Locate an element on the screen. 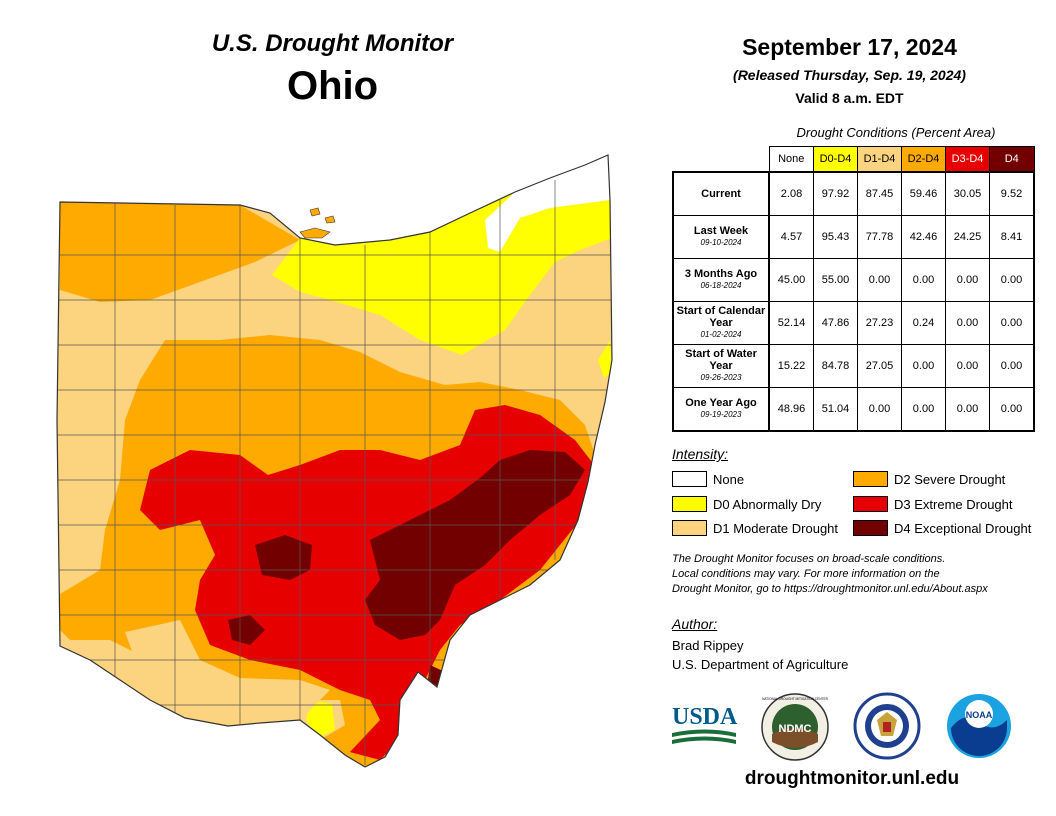 This screenshot has width=1056, height=816. usda-logo: USDA is located at coordinates (705, 724).